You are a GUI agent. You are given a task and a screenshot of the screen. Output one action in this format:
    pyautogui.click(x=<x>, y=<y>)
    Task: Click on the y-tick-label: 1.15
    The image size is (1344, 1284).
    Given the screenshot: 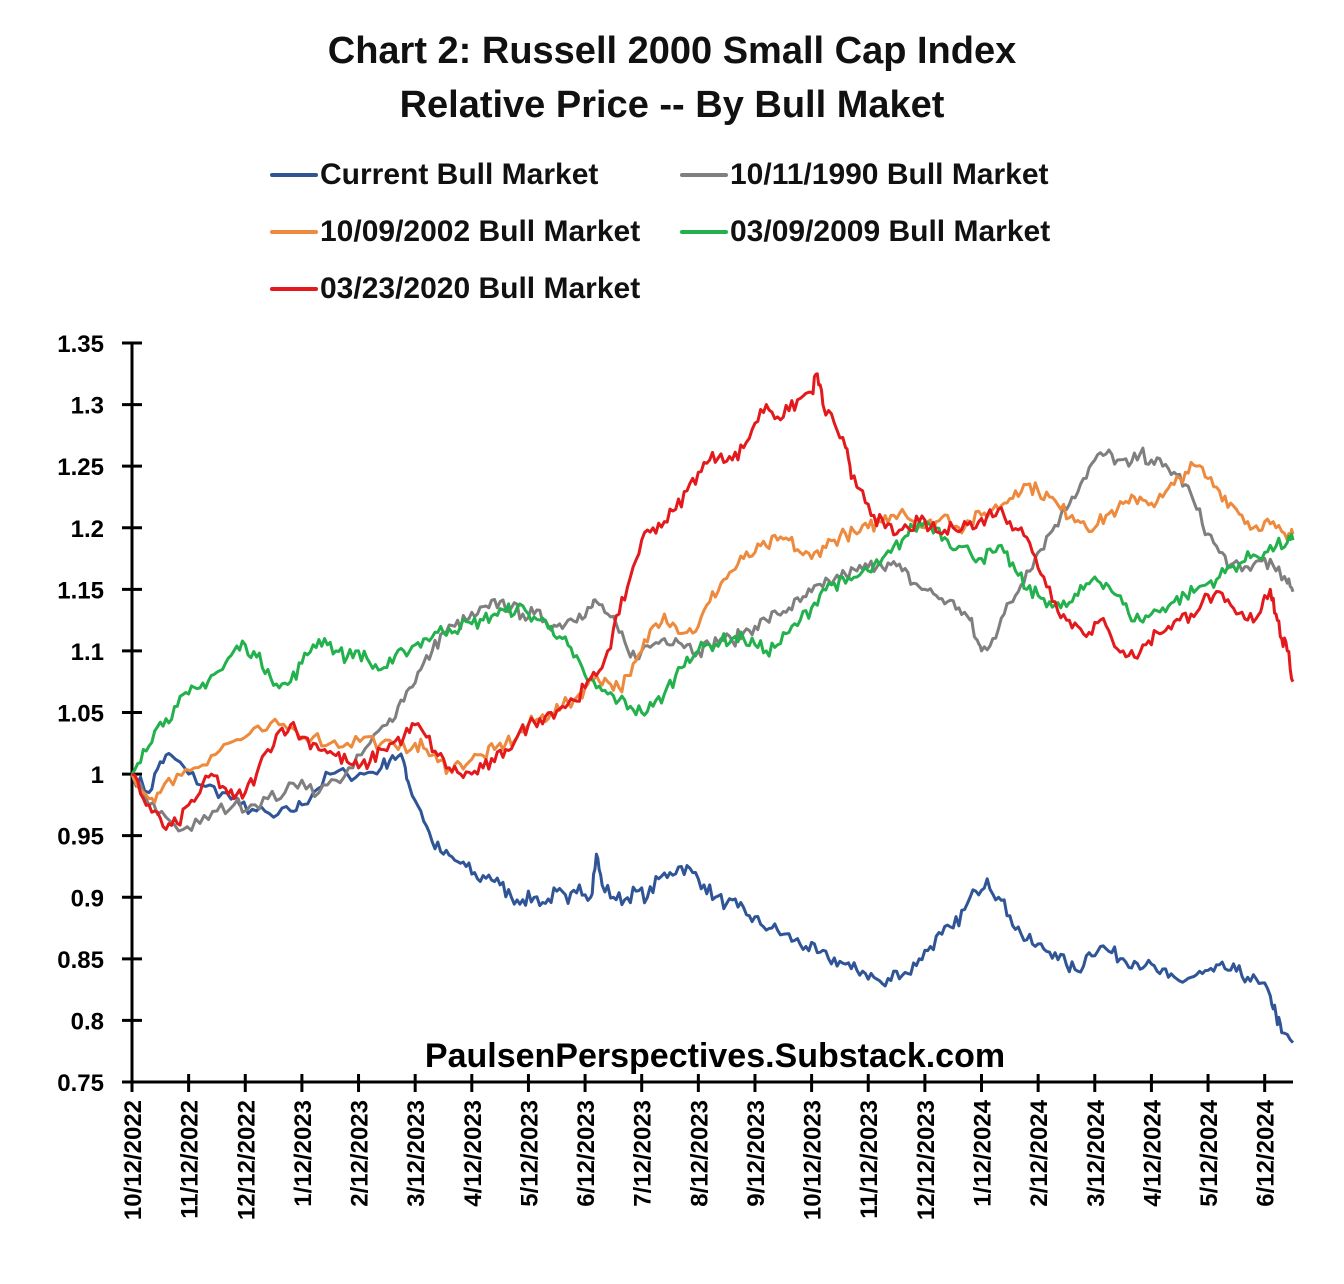 What is the action you would take?
    pyautogui.click(x=80, y=590)
    